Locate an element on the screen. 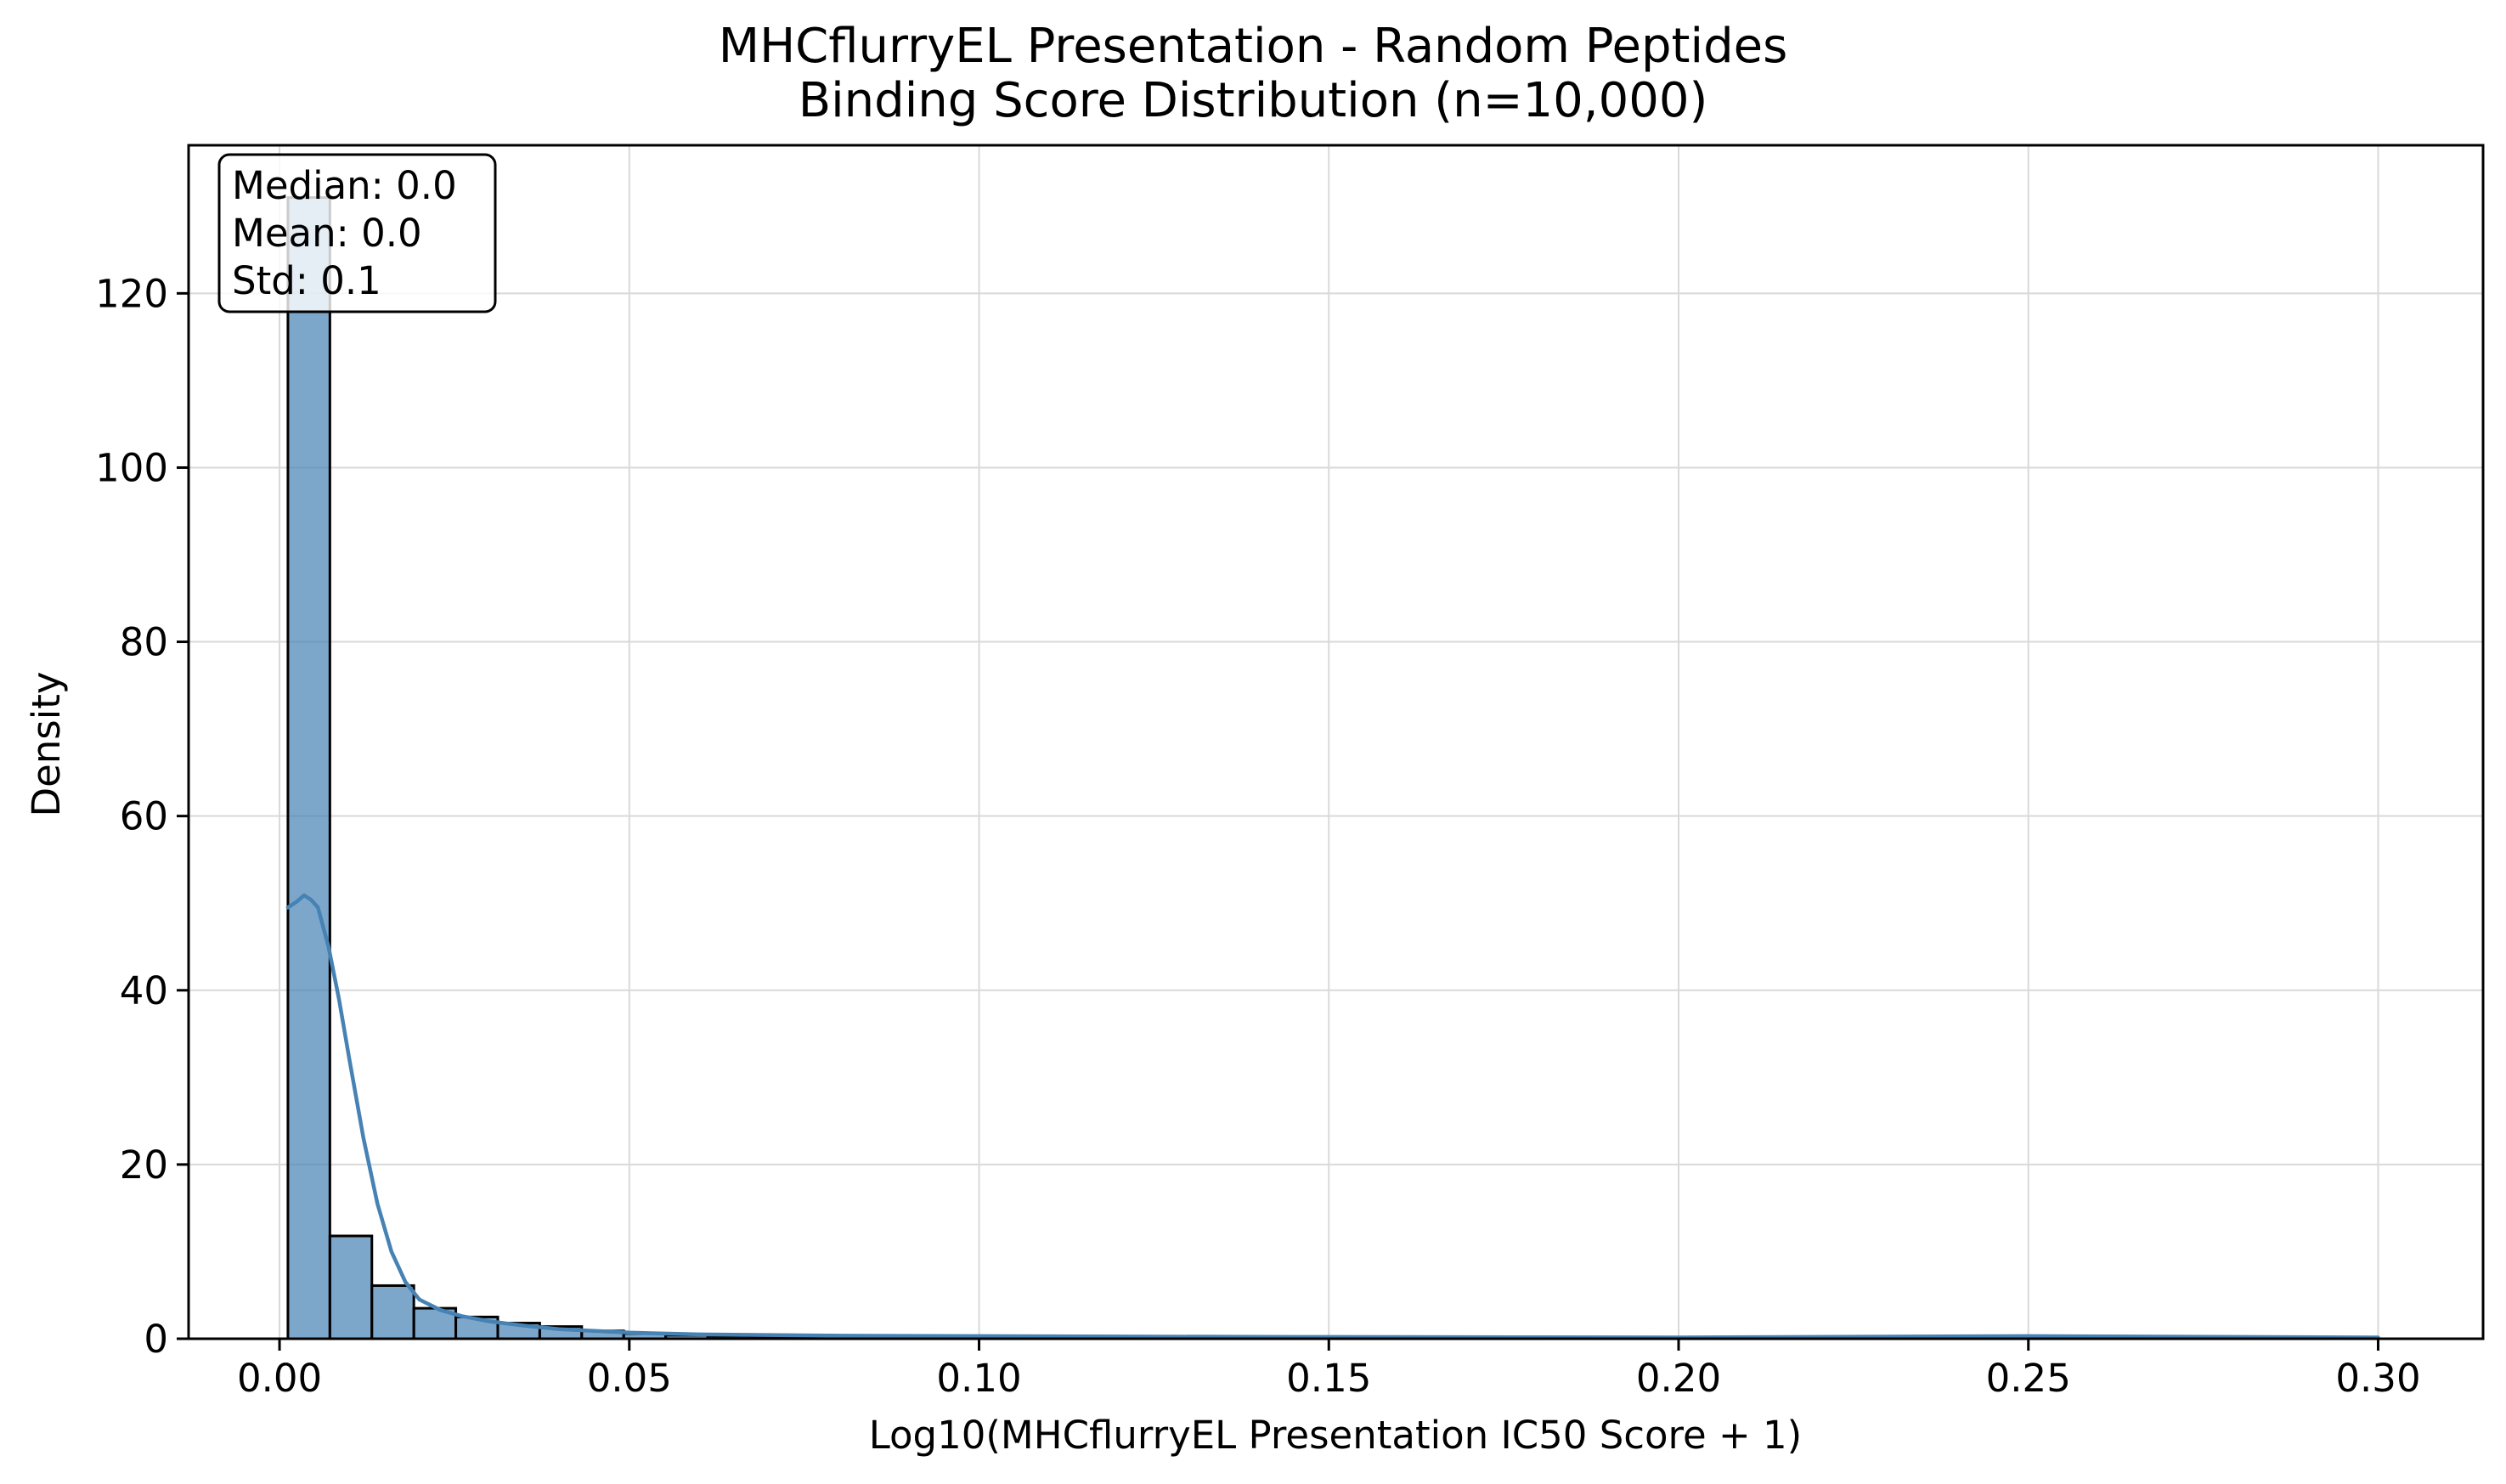  x-axis-ticks: 0.00 0.05 0.10 0.15 0.20 0.25 0.30 is located at coordinates (1329, 1370).